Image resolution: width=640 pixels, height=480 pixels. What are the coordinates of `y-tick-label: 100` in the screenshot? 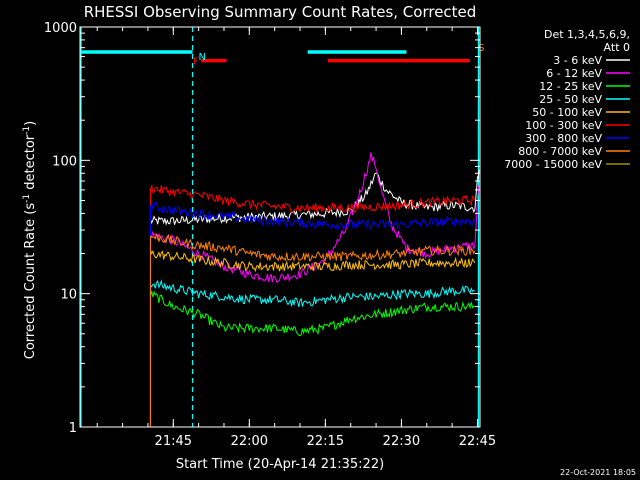 It's located at (64, 161).